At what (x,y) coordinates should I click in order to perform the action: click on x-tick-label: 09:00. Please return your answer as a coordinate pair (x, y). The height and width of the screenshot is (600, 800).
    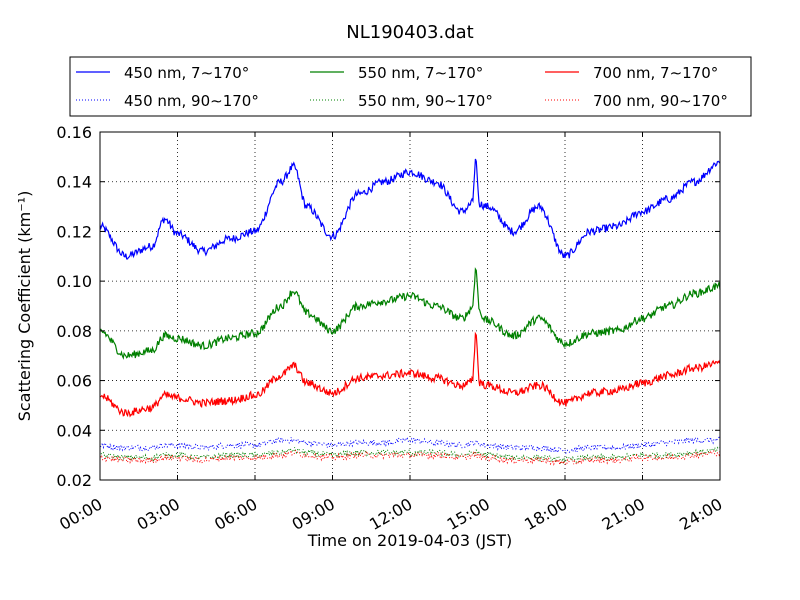
    Looking at the image, I should click on (313, 514).